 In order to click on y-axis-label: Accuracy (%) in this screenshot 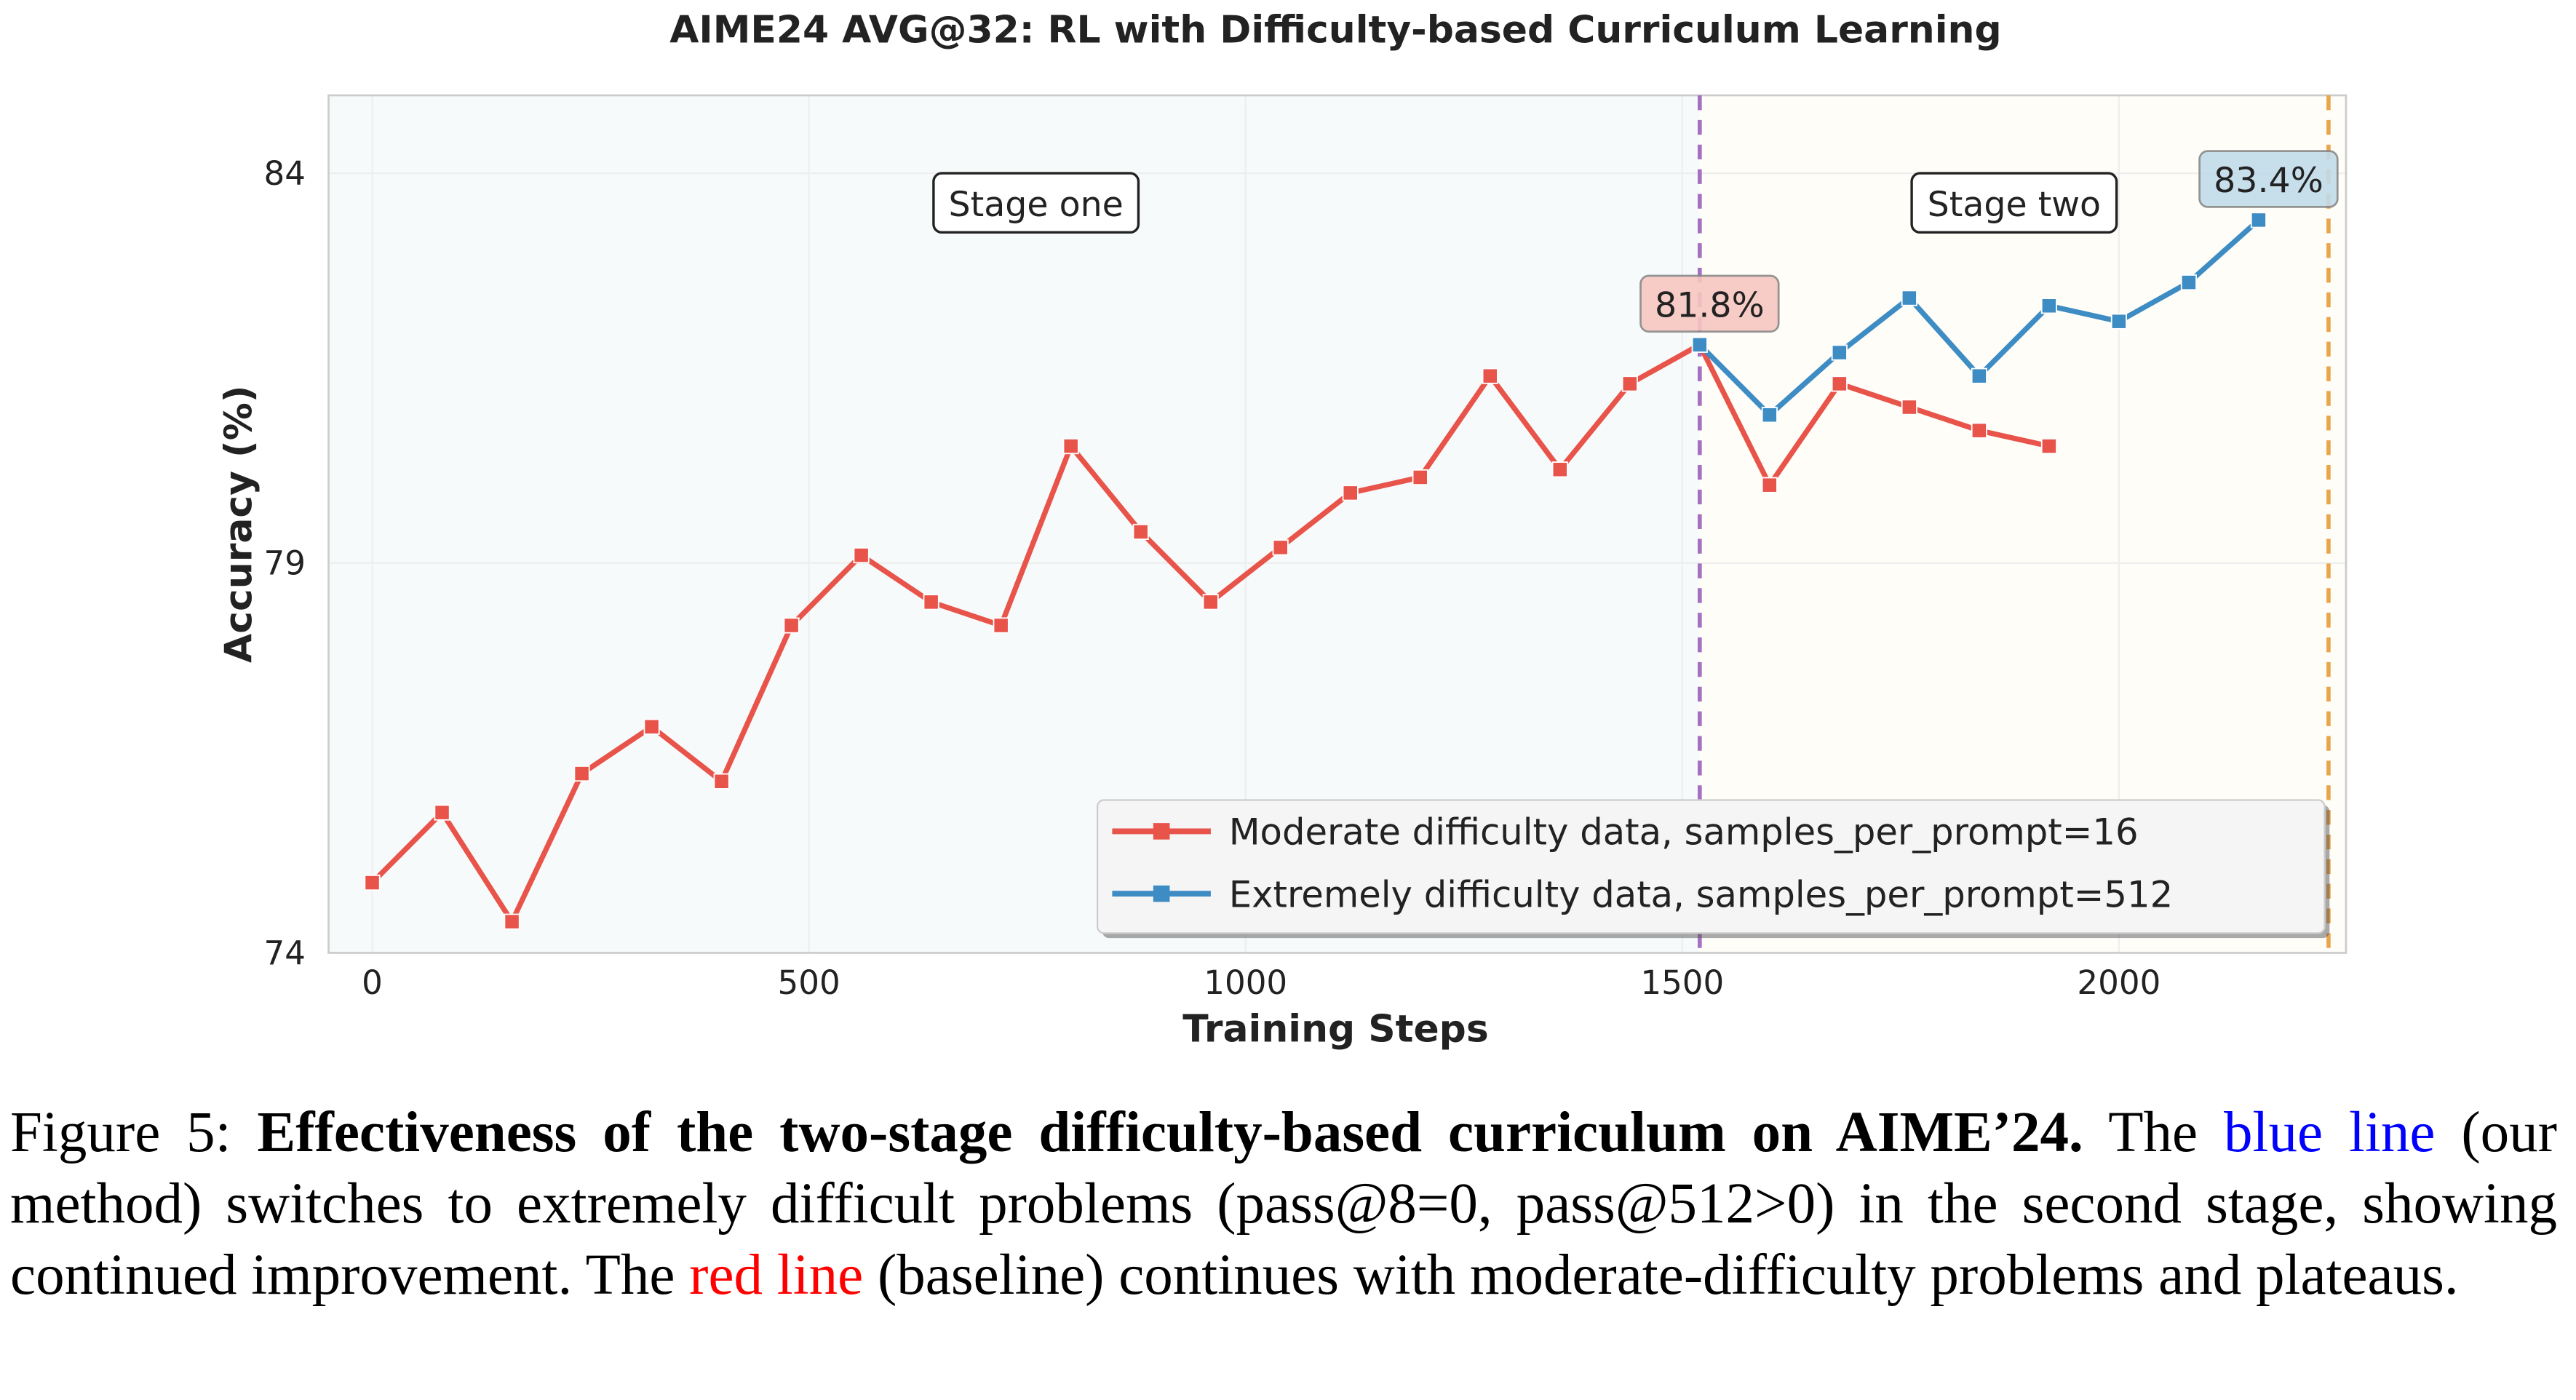, I will do `click(239, 525)`.